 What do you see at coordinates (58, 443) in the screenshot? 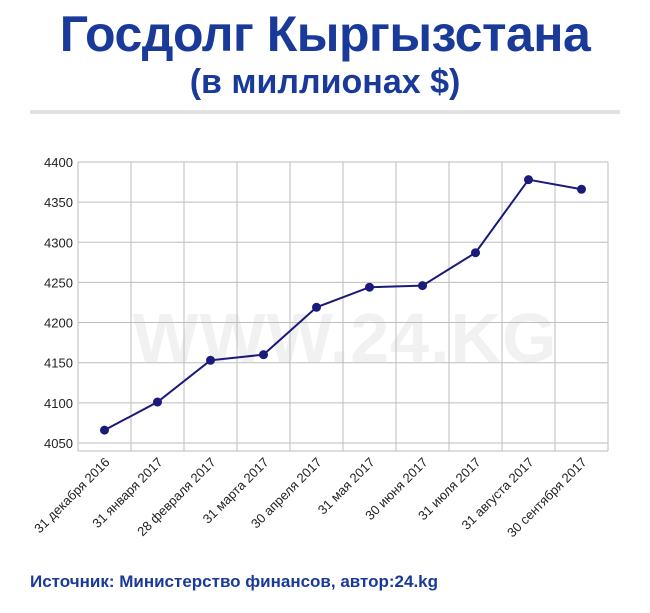
I see `y-tick-label: 4050` at bounding box center [58, 443].